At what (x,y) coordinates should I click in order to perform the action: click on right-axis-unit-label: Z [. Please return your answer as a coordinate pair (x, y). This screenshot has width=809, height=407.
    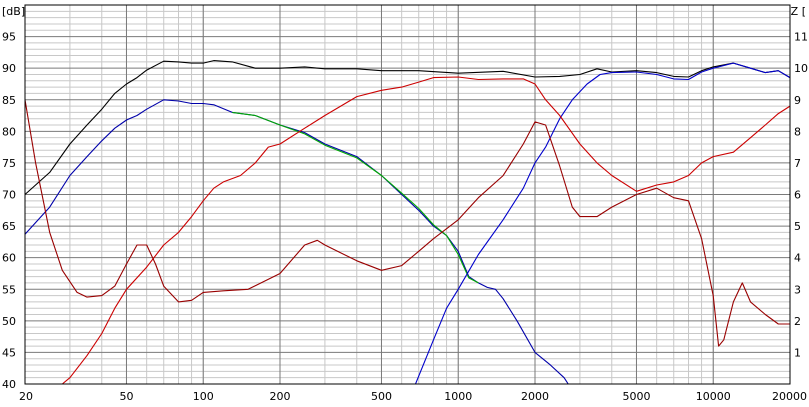
    Looking at the image, I should click on (798, 11).